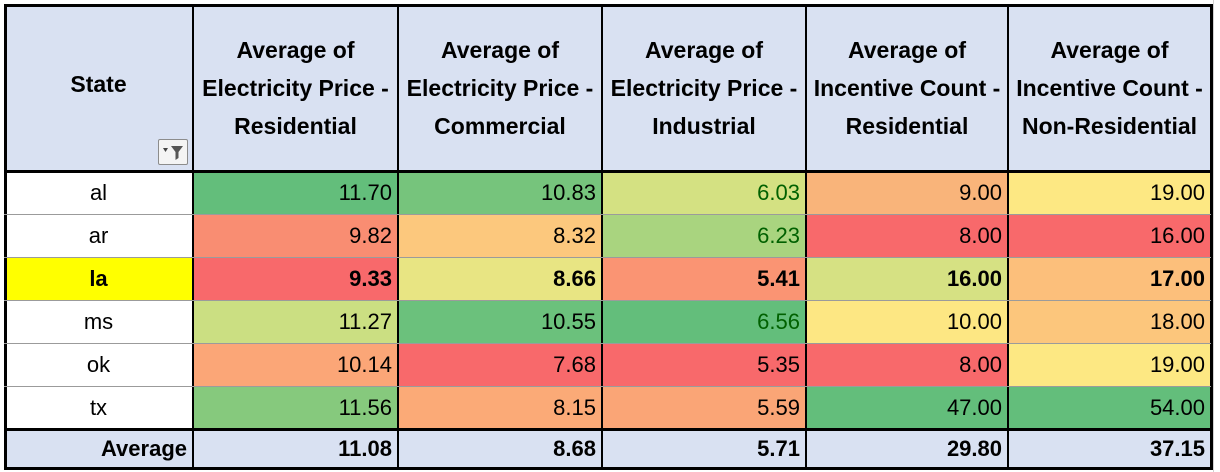 The image size is (1220, 472). What do you see at coordinates (98, 364) in the screenshot?
I see `state-cell: ok` at bounding box center [98, 364].